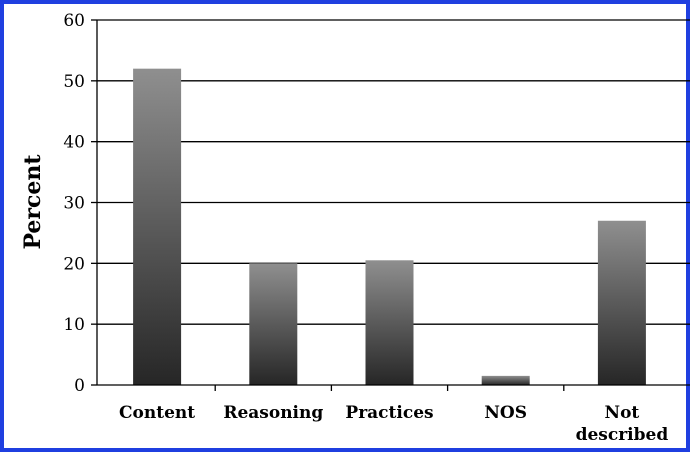 The width and height of the screenshot is (690, 452). I want to click on y-tick-label-10: 10, so click(74, 325).